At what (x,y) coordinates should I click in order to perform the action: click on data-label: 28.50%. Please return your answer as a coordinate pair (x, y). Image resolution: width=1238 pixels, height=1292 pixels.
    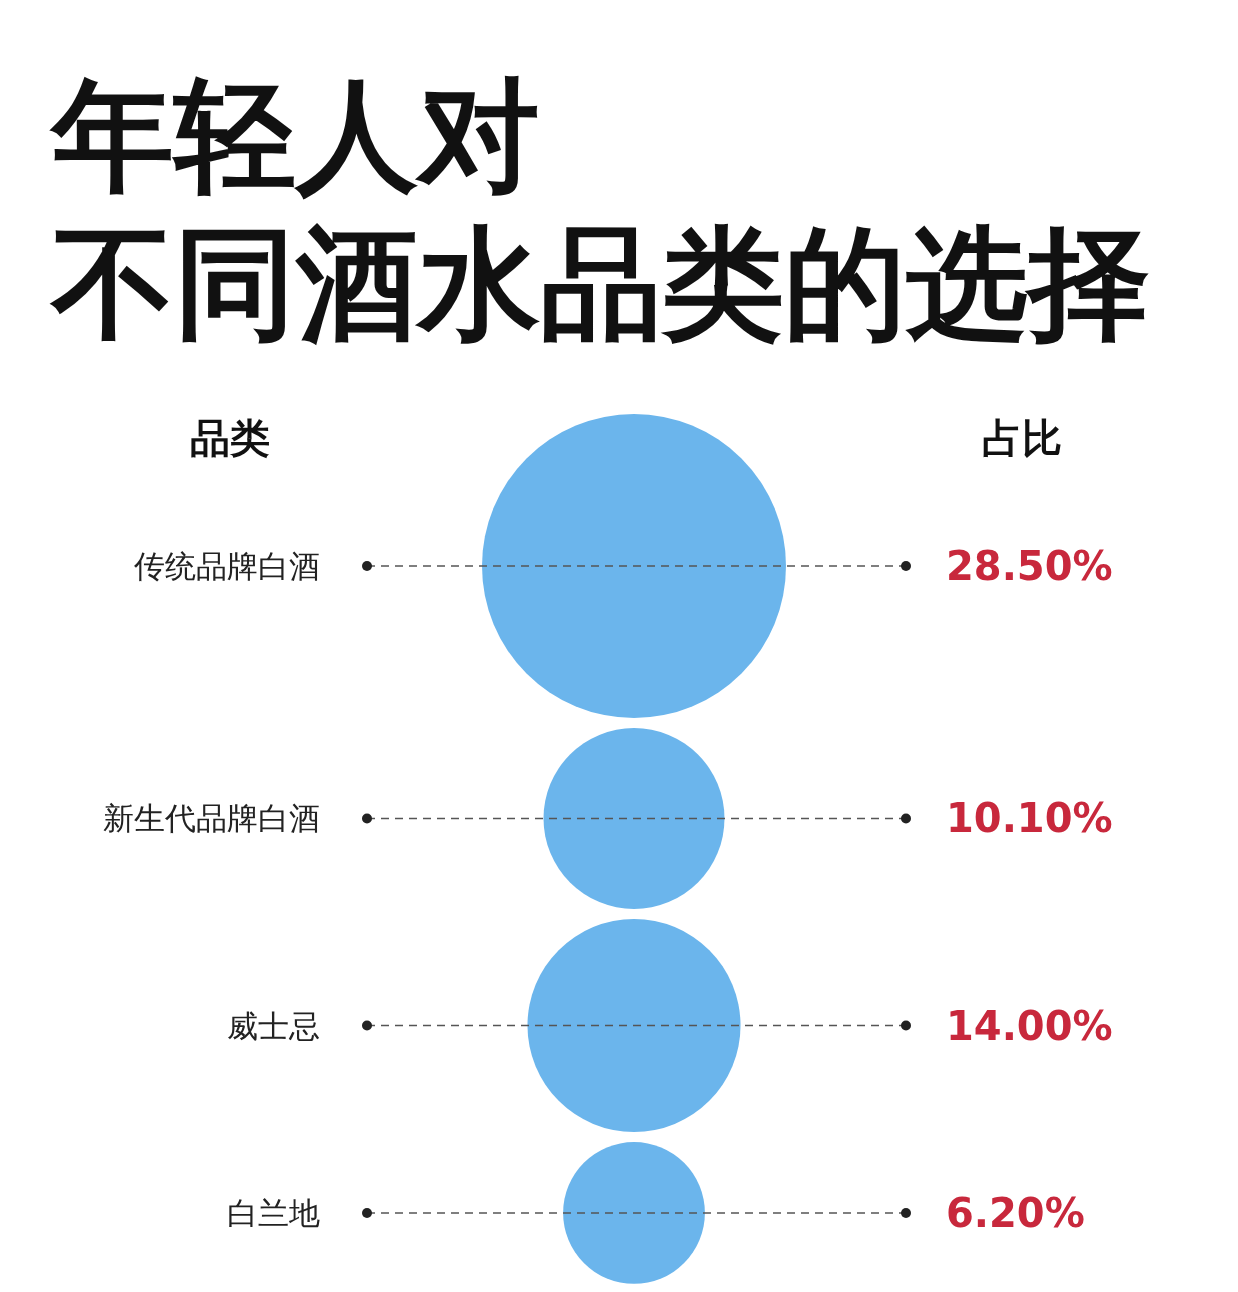
    Looking at the image, I should click on (1029, 566).